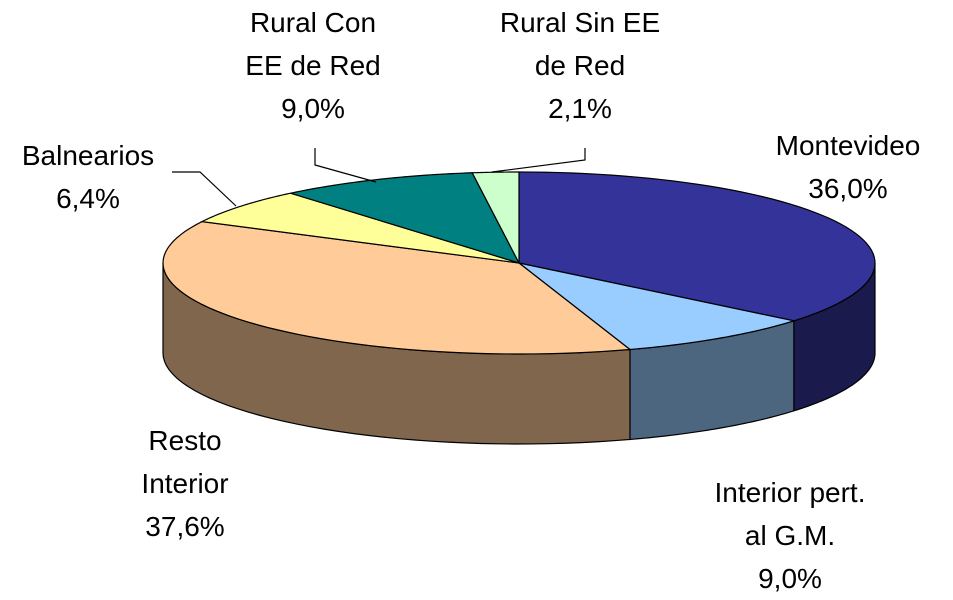 The width and height of the screenshot is (953, 600). I want to click on category-label: Resto Interior, so click(185, 462).